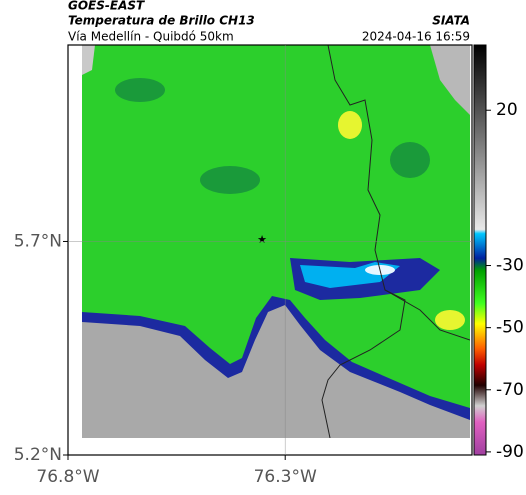 The width and height of the screenshot is (526, 495). I want to click on colorbar-tick-label: -50, so click(510, 328).